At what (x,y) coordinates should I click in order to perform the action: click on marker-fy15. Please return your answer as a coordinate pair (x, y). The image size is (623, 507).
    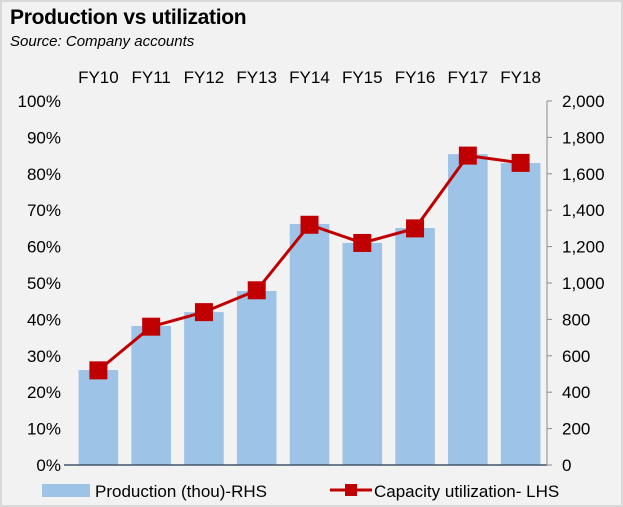
    Looking at the image, I should click on (362, 242).